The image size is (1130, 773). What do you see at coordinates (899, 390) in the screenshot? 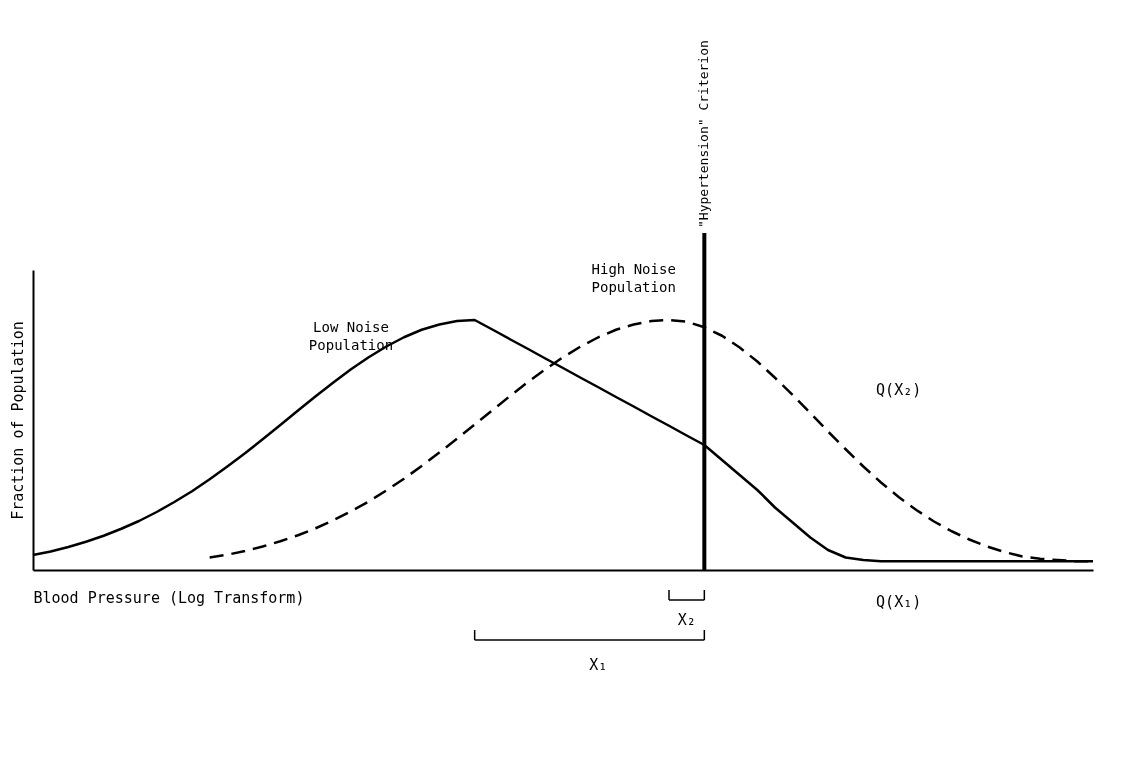
I see `annotation: Q(X₂)` at bounding box center [899, 390].